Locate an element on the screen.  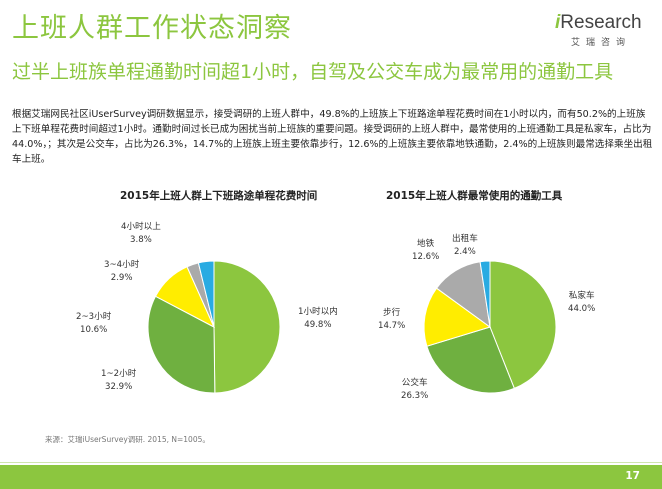
pie-chart-commute-time is located at coordinates (214, 327).